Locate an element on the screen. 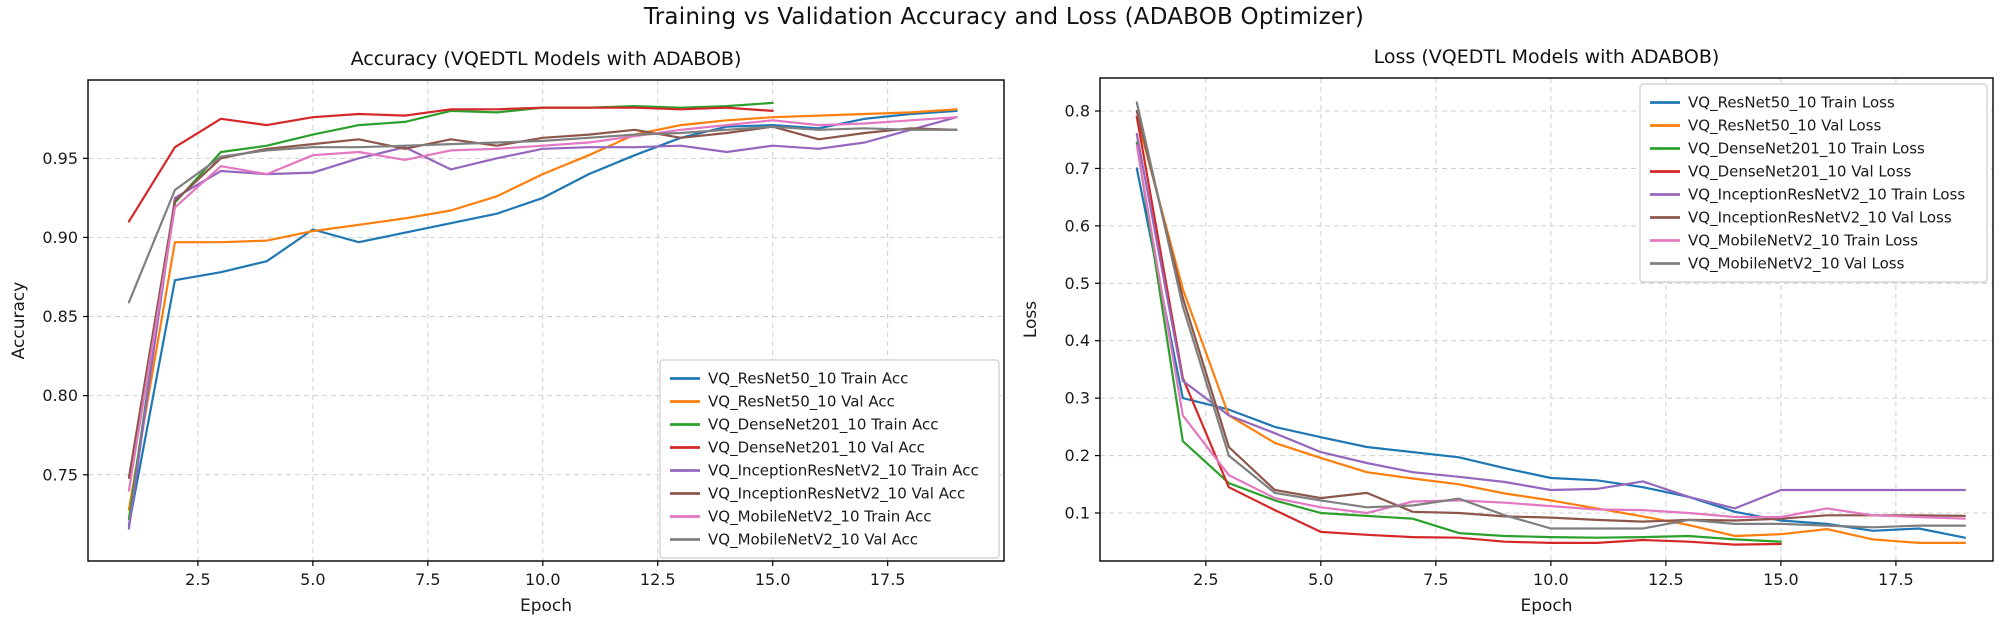  legend-entry: VQ_MobileNetV2_10 Train Acc is located at coordinates (801, 517).